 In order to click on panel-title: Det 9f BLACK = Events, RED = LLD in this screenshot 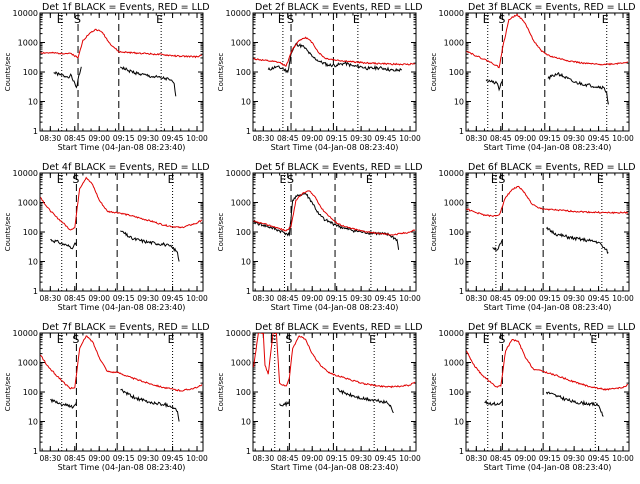, I will do `click(552, 327)`.